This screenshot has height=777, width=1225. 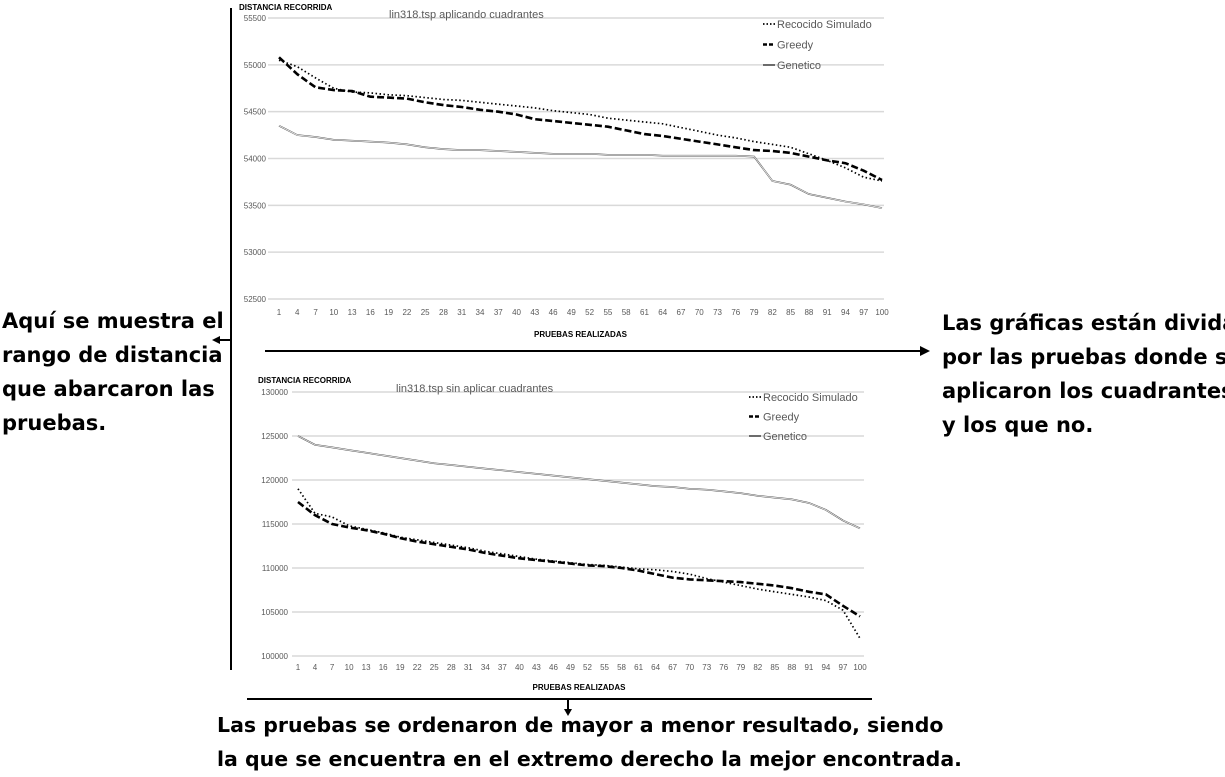 I want to click on chart-title: lin318.tsp sin aplicar cuadrantes, so click(x=475, y=389).